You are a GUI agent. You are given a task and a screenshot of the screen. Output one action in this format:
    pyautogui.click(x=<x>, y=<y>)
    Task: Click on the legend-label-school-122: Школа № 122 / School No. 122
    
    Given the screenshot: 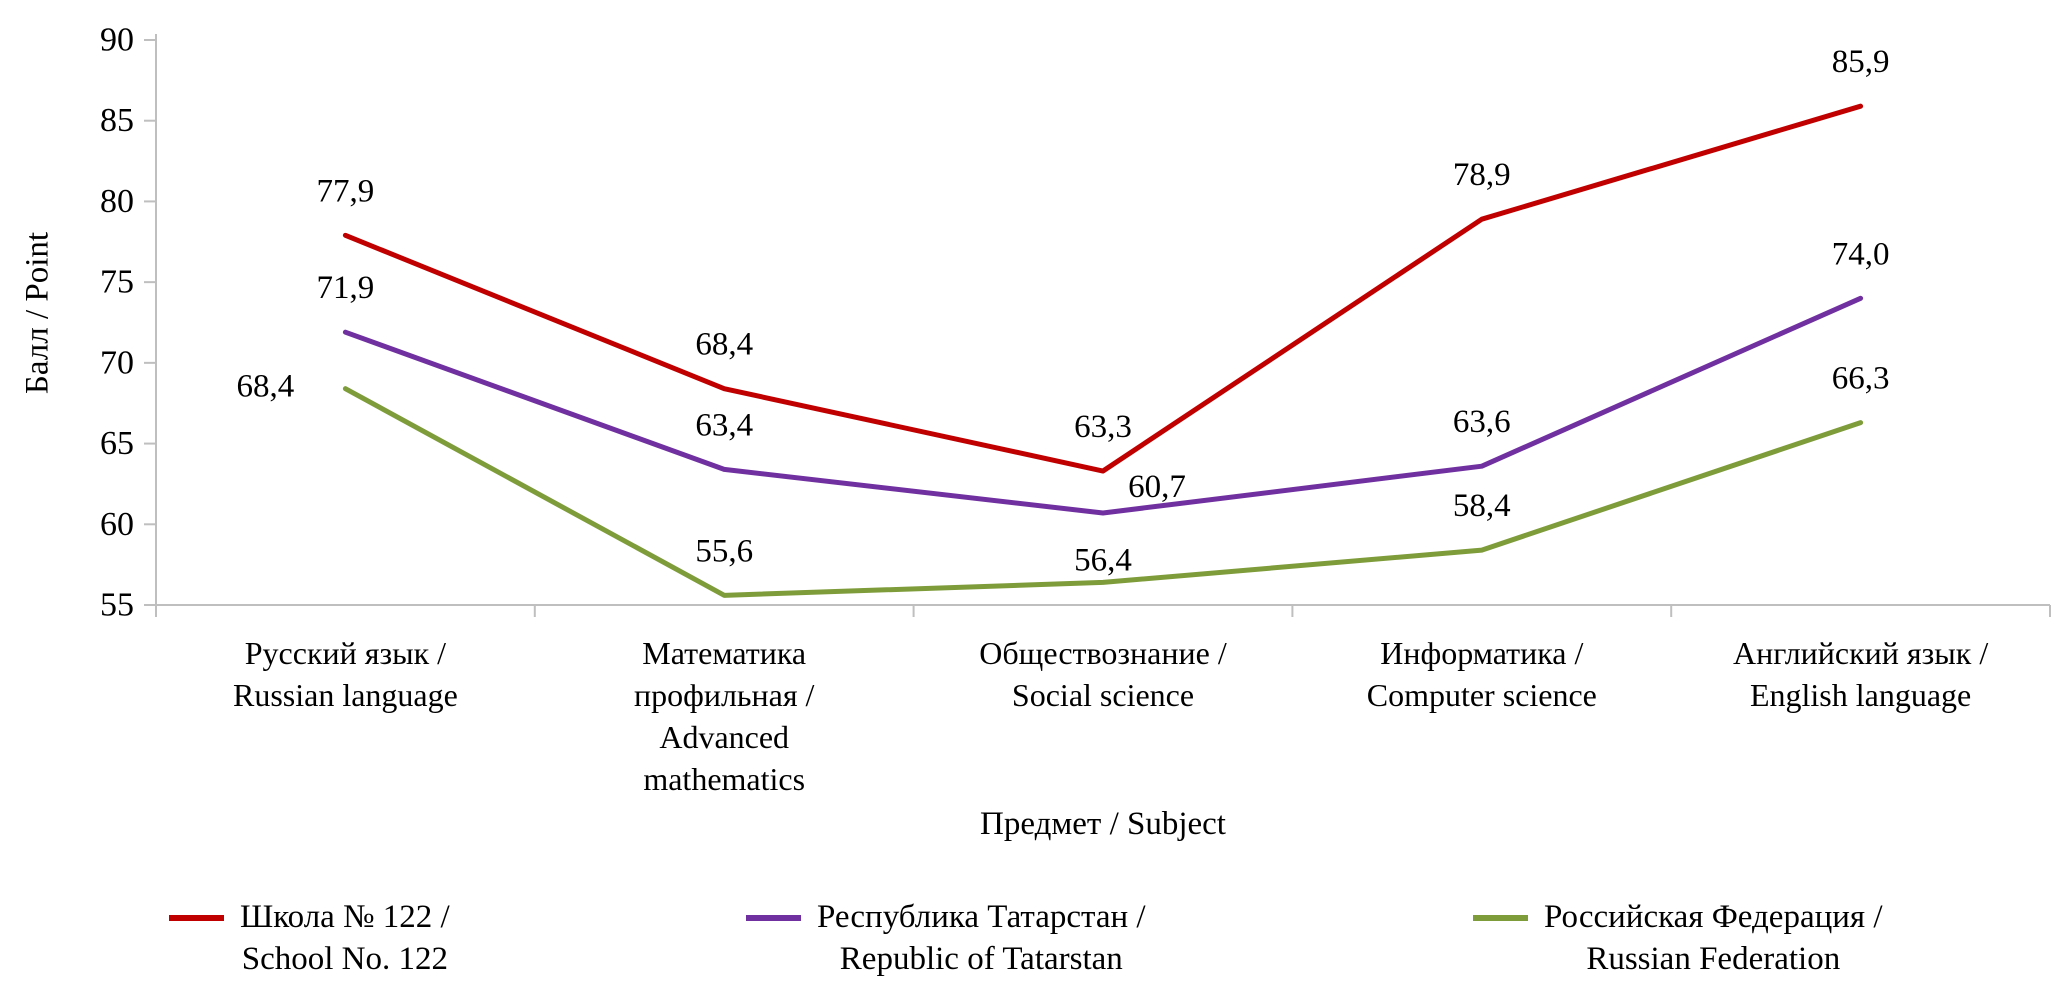 What is the action you would take?
    pyautogui.click(x=345, y=938)
    